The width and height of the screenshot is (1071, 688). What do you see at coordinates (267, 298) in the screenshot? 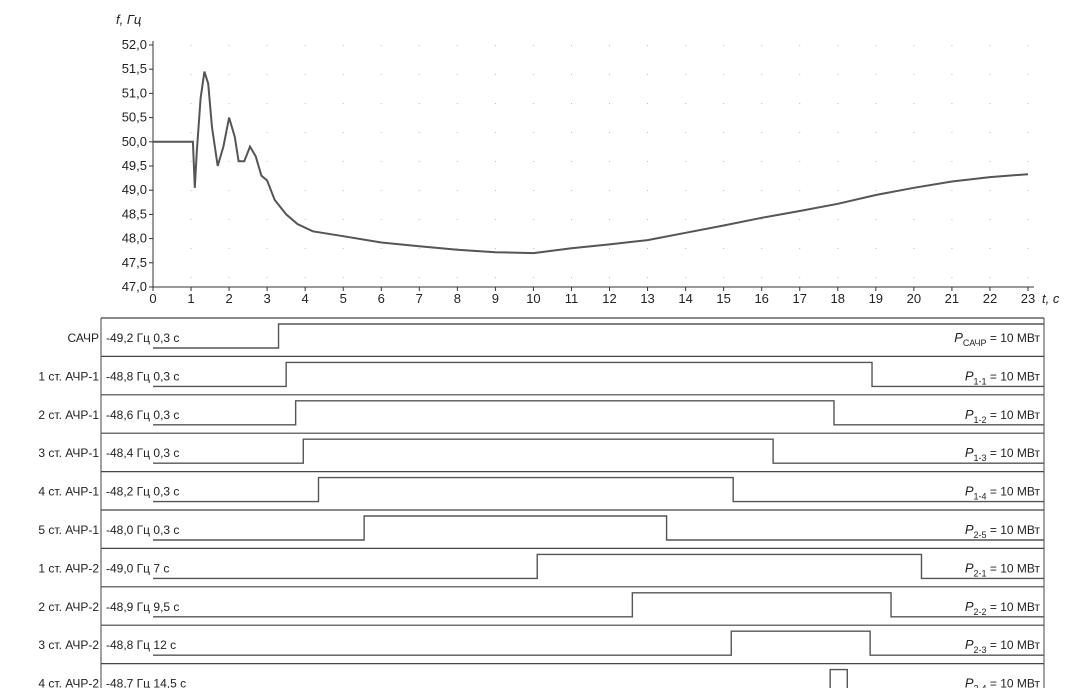
I see `x-tick-label: 3` at bounding box center [267, 298].